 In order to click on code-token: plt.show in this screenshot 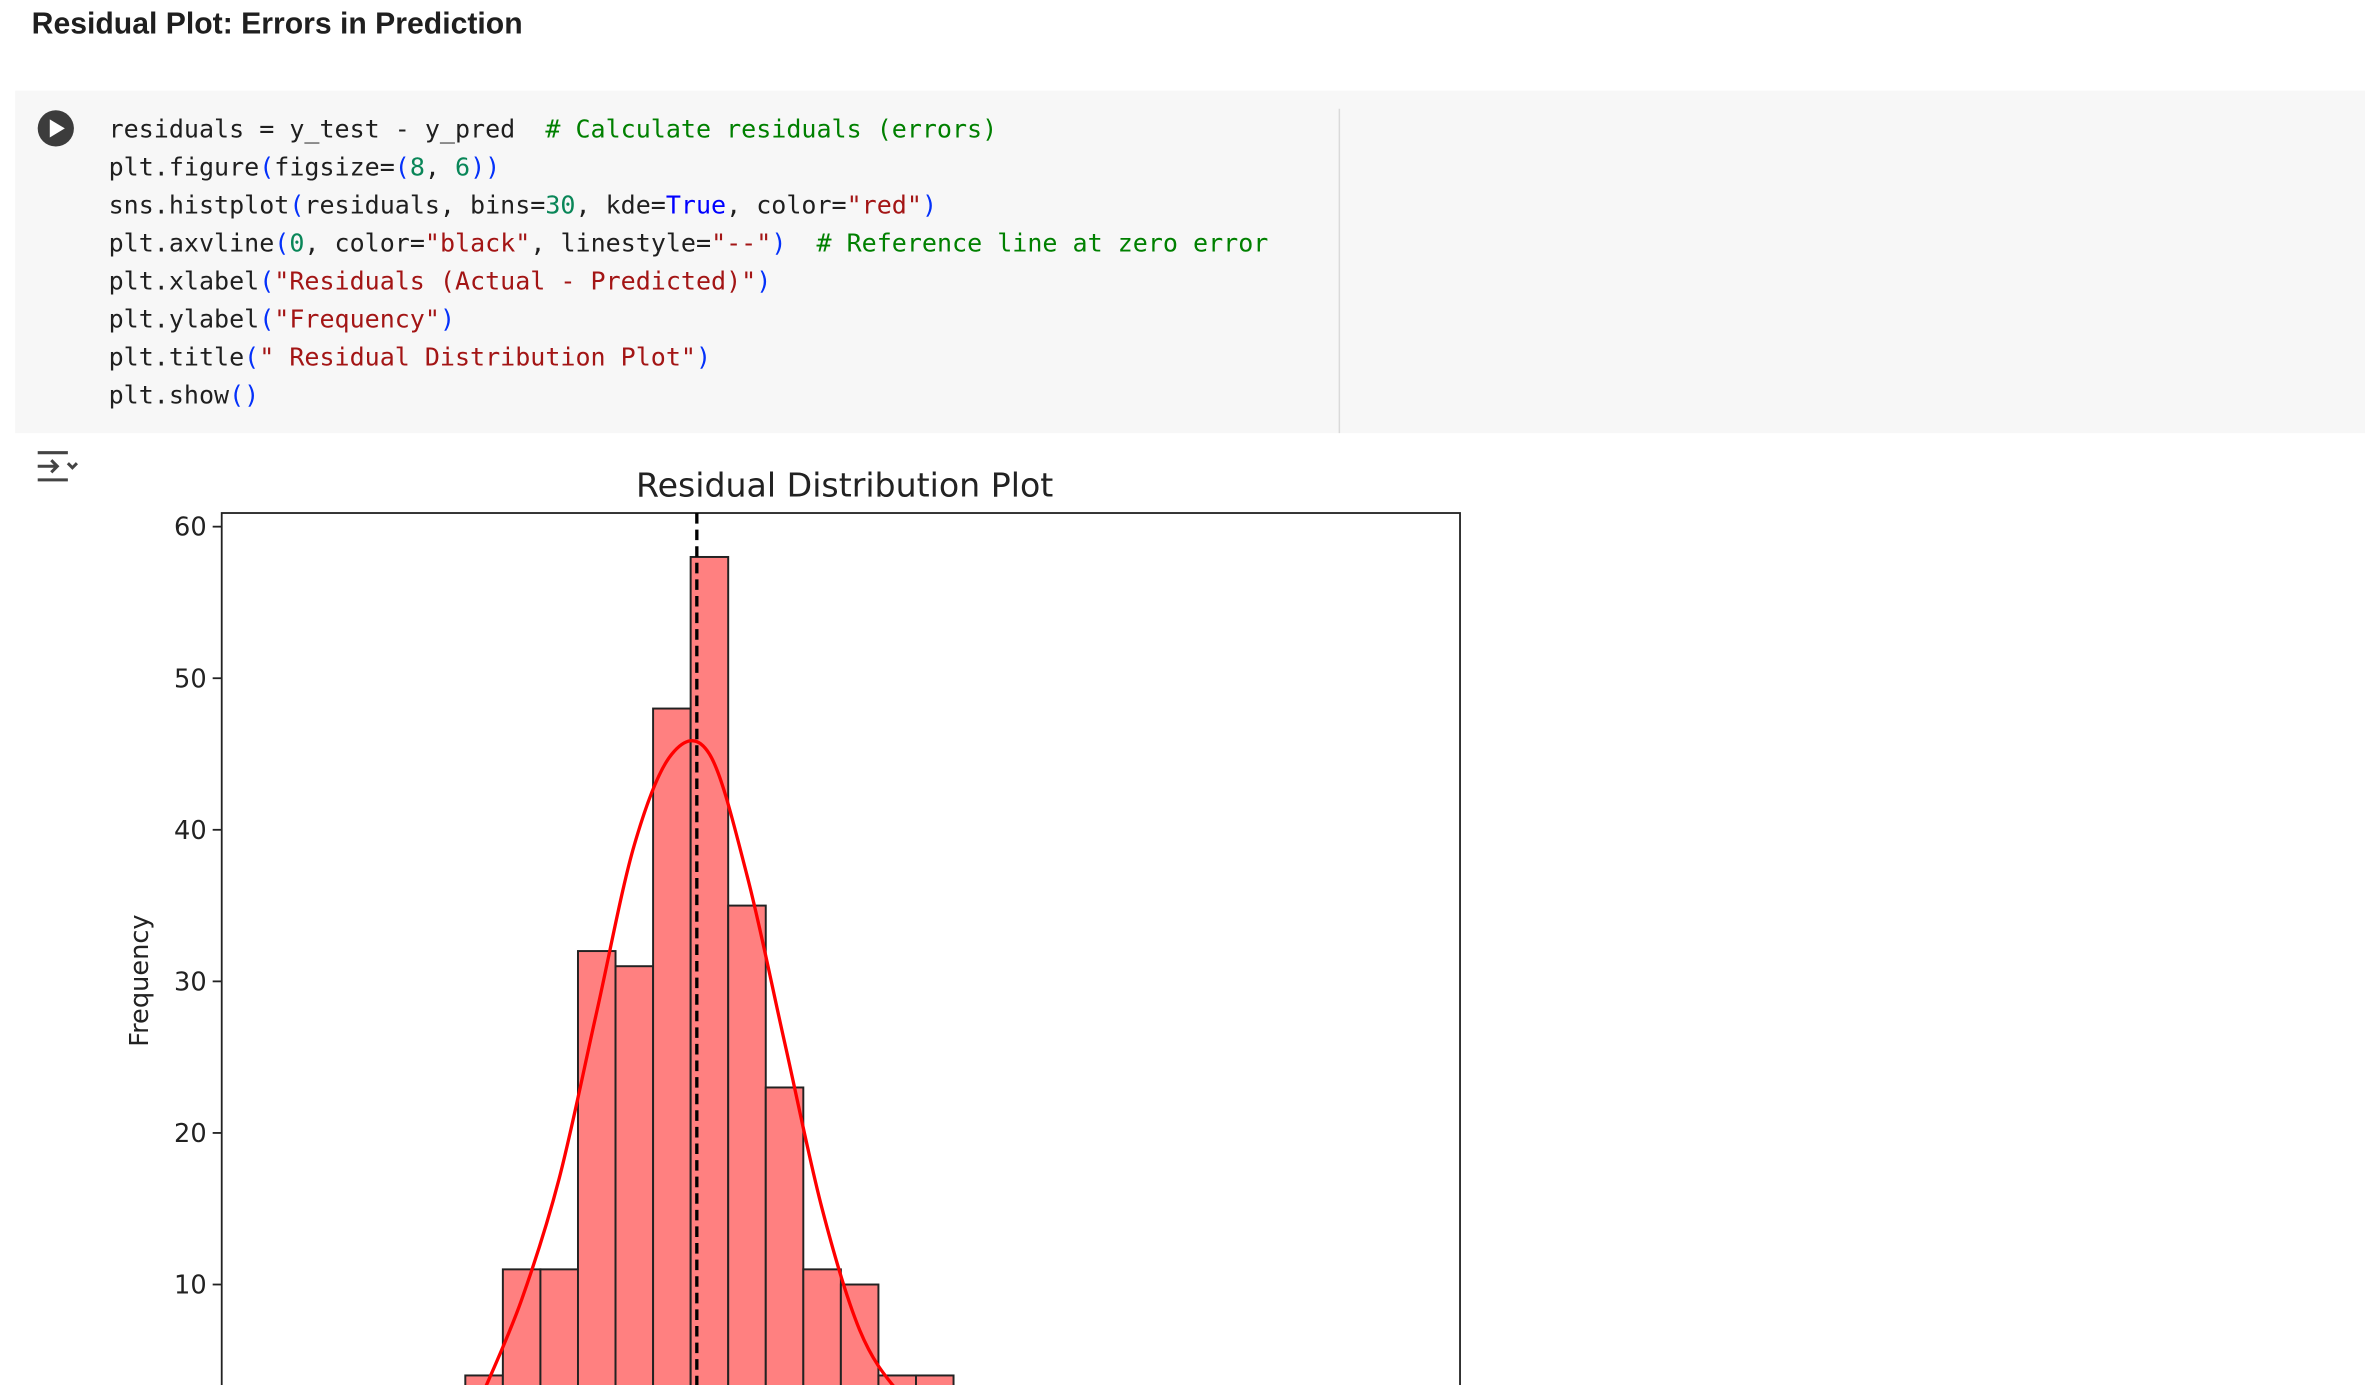, I will do `click(169, 395)`.